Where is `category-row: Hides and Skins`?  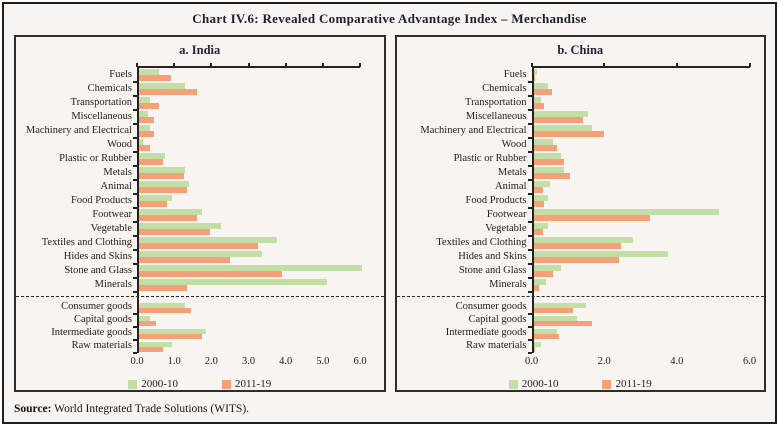
category-row: Hides and Skins is located at coordinates (200, 257).